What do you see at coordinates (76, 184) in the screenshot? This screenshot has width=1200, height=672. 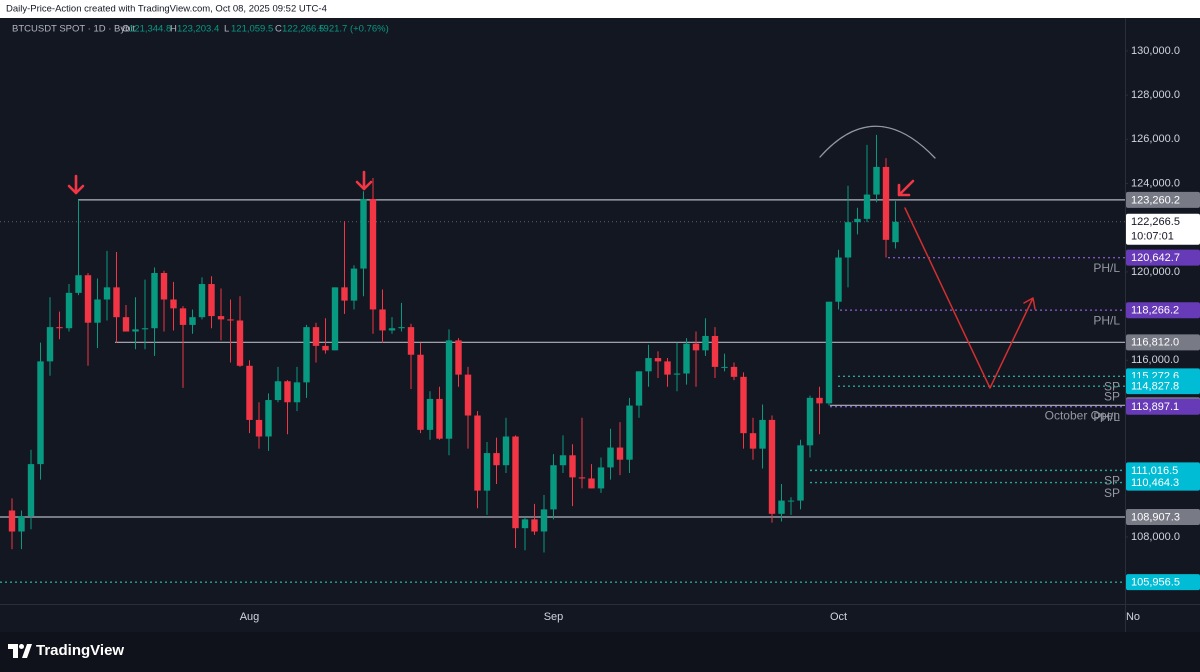 I see `arrow-drawing` at bounding box center [76, 184].